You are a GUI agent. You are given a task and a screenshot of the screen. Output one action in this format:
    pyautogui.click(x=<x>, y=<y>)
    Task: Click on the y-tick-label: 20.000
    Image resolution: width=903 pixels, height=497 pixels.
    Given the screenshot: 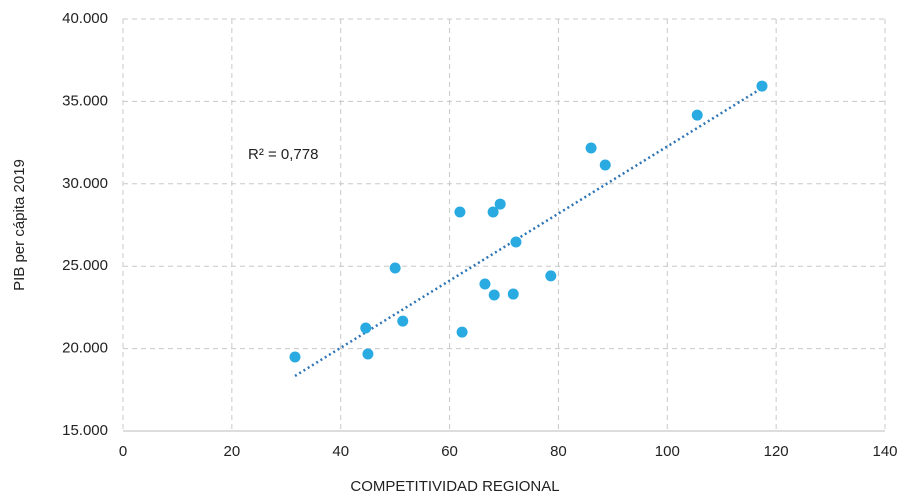 What is the action you would take?
    pyautogui.click(x=85, y=348)
    